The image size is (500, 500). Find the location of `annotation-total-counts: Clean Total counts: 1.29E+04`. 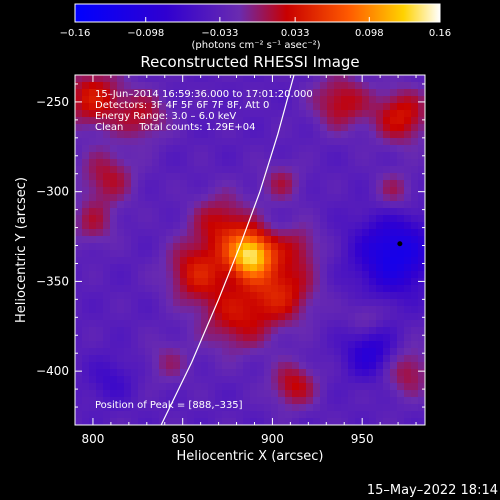

annotation-total-counts: Clean Total counts: 1.29E+04 is located at coordinates (175, 127).